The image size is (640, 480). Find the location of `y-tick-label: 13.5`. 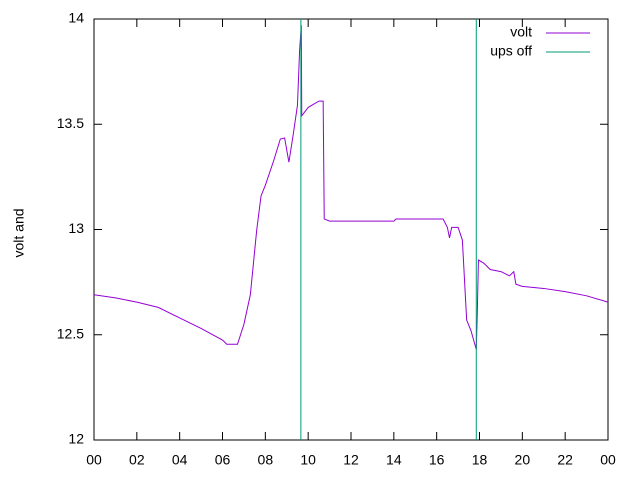

y-tick-label: 13.5 is located at coordinates (70, 123).